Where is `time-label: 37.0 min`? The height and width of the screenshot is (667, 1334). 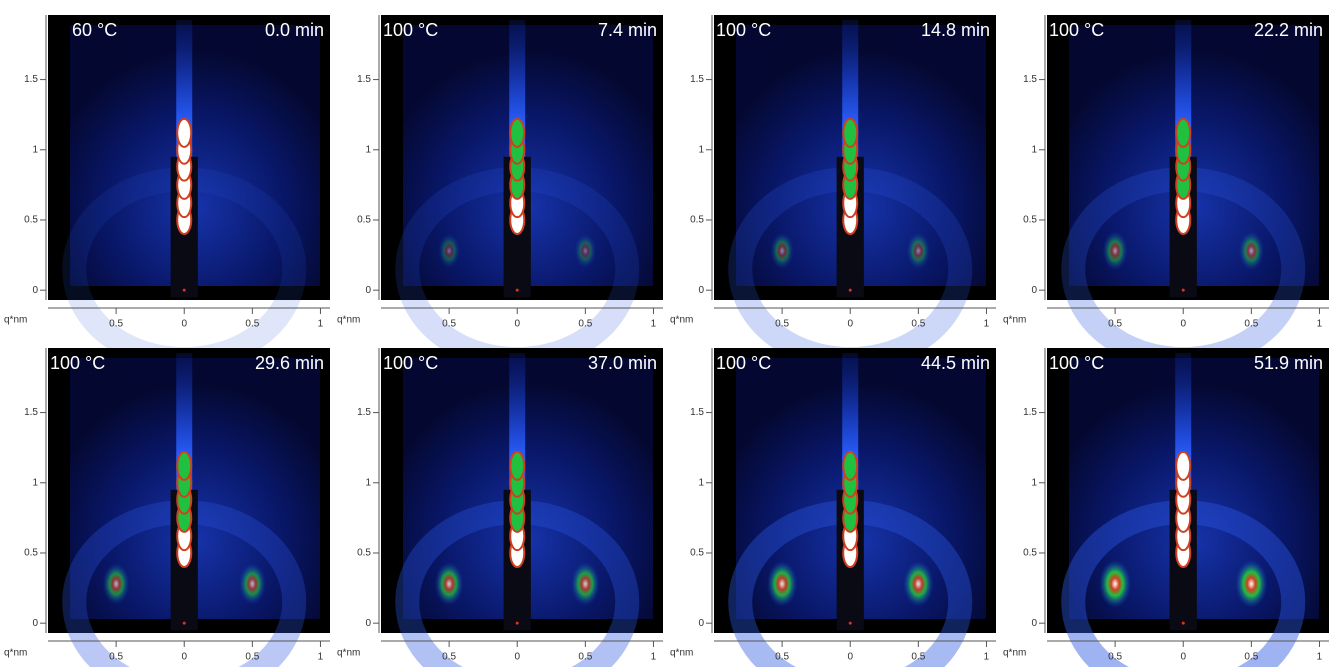
time-label: 37.0 min is located at coordinates (622, 363).